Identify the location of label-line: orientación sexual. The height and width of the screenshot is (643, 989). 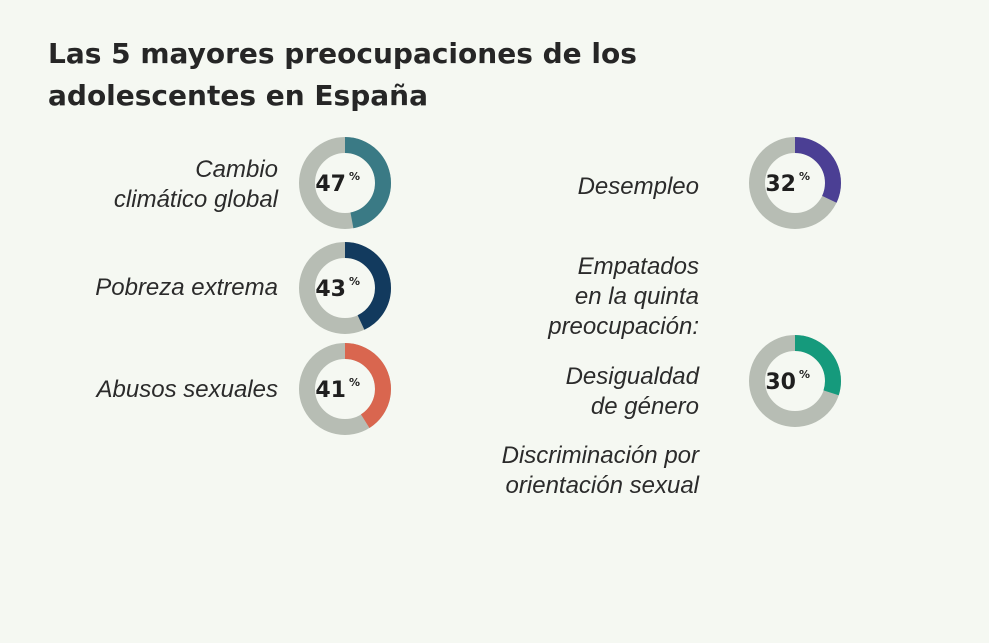
(602, 485).